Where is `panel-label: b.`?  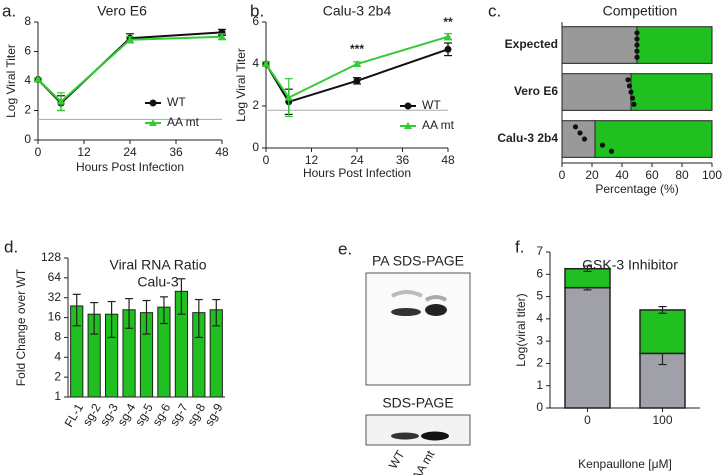
panel-label: b. is located at coordinates (257, 10).